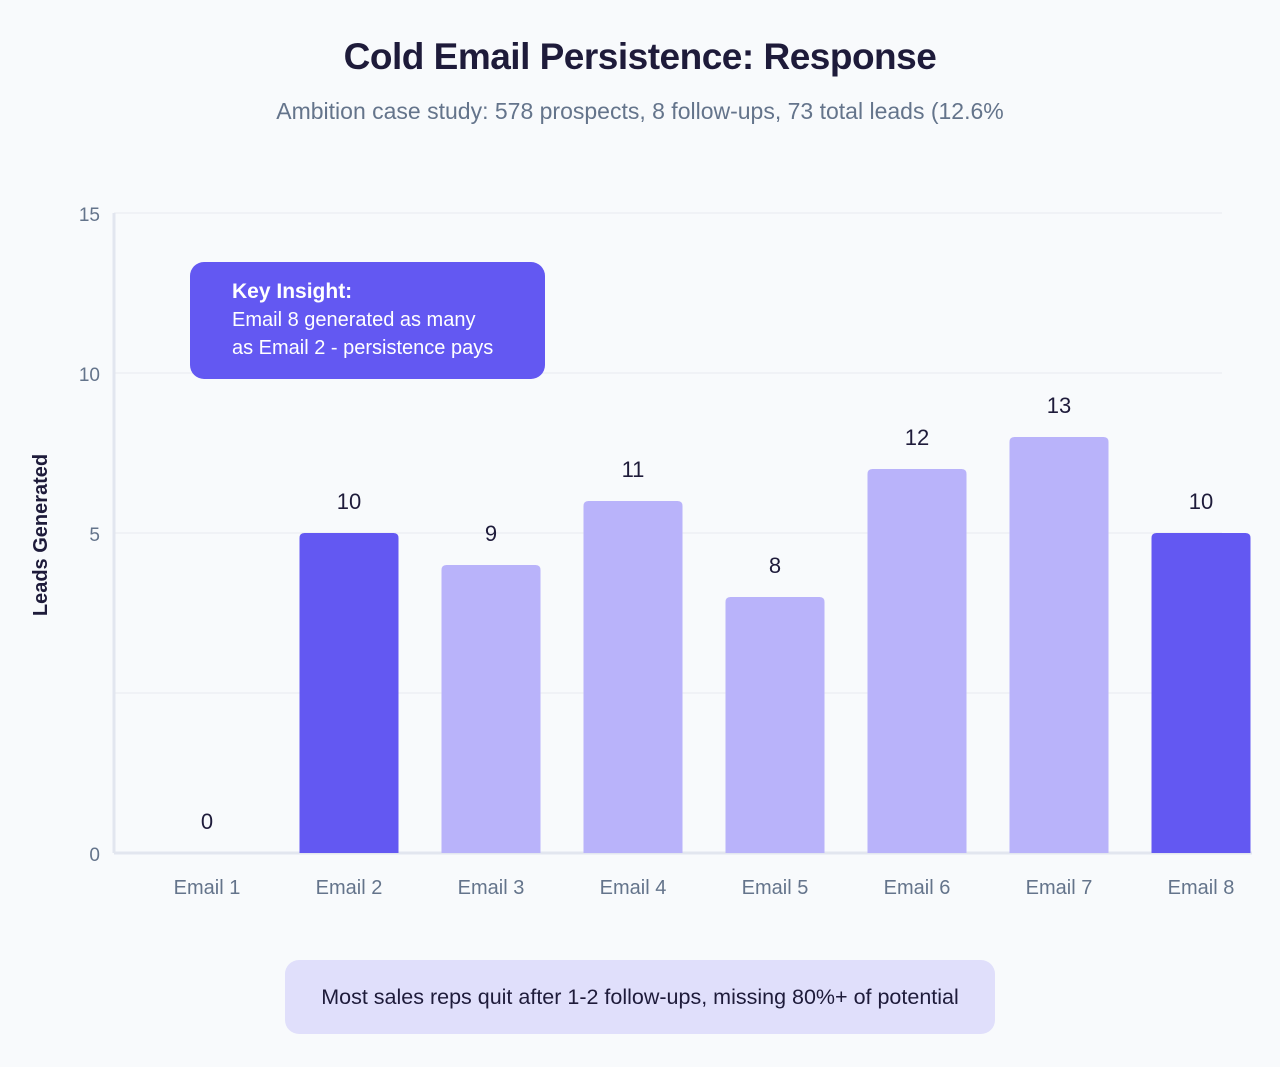 This screenshot has height=1067, width=1280. Describe the element at coordinates (89, 375) in the screenshot. I see `y-tick-label: 10` at that location.